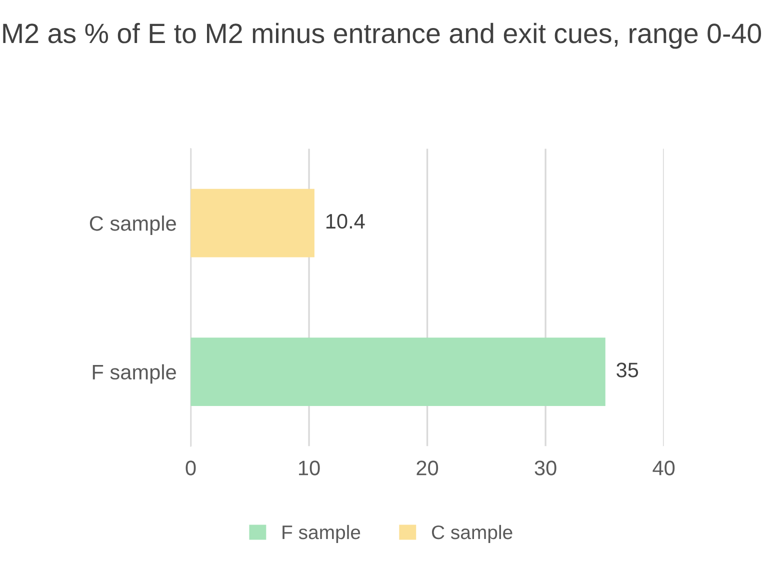  What do you see at coordinates (427, 468) in the screenshot?
I see `x-tick-label: 20` at bounding box center [427, 468].